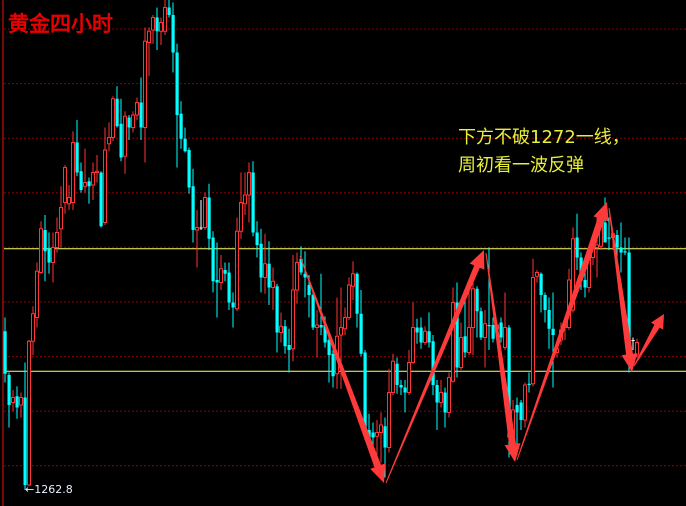  I want to click on trend-arrow, so click(623, 289).